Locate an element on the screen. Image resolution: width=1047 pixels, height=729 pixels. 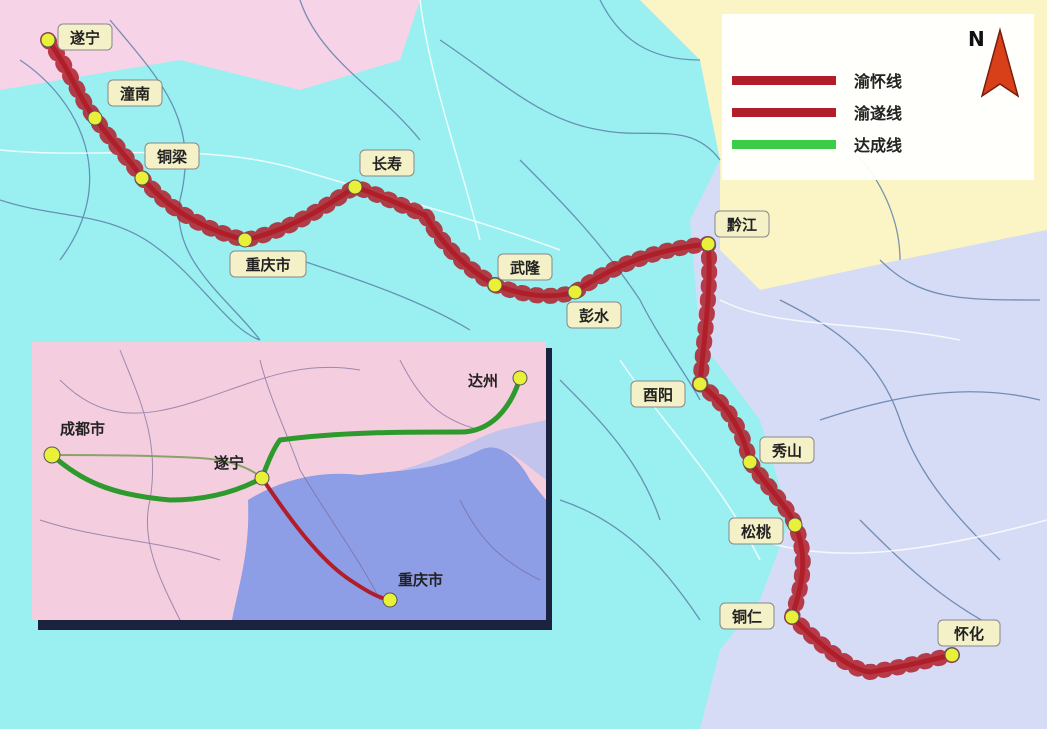
legend-label-dacheng: 达成线 is located at coordinates (878, 145).